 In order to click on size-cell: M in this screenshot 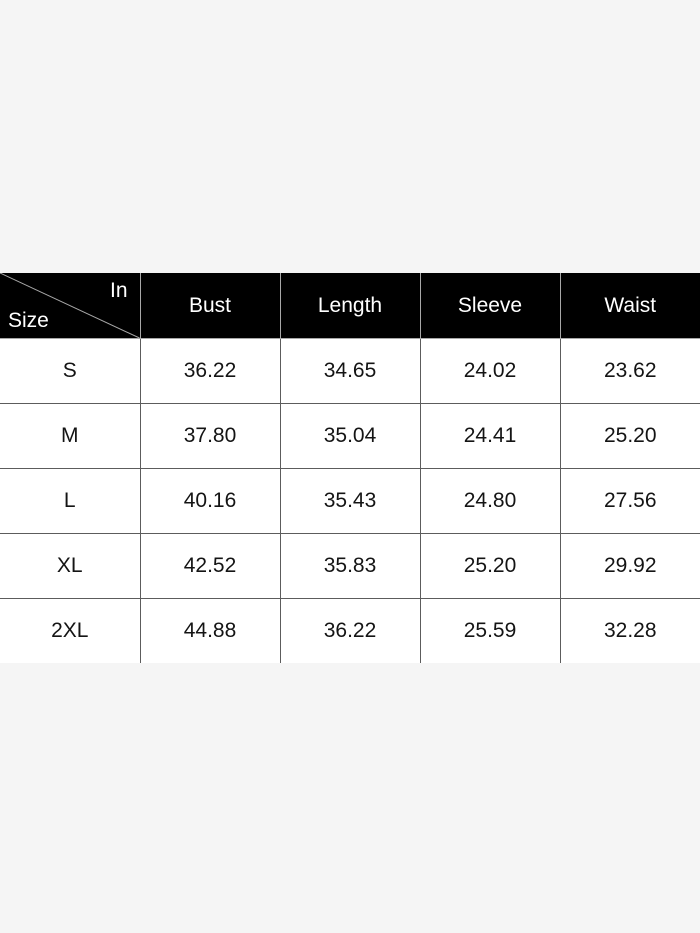, I will do `click(70, 436)`.